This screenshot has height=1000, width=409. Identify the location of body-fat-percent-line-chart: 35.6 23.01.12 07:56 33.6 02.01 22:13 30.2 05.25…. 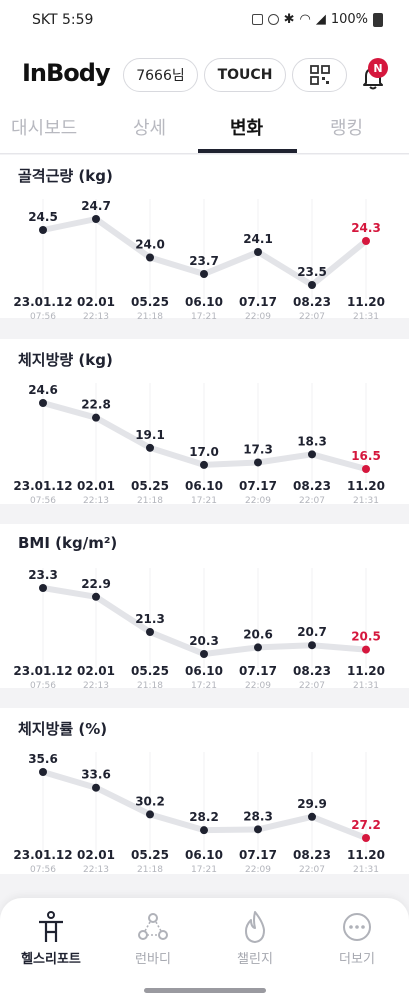
(199, 813).